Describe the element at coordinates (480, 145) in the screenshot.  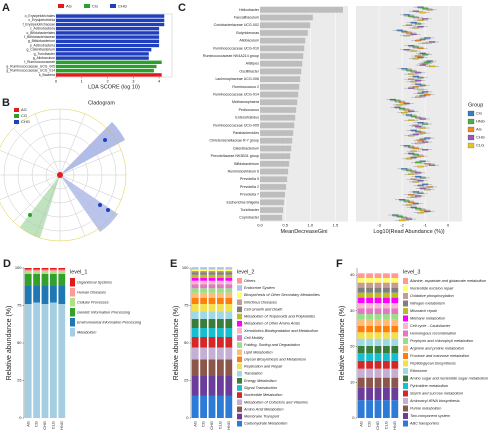
I see `legend-label: CLG` at that location.